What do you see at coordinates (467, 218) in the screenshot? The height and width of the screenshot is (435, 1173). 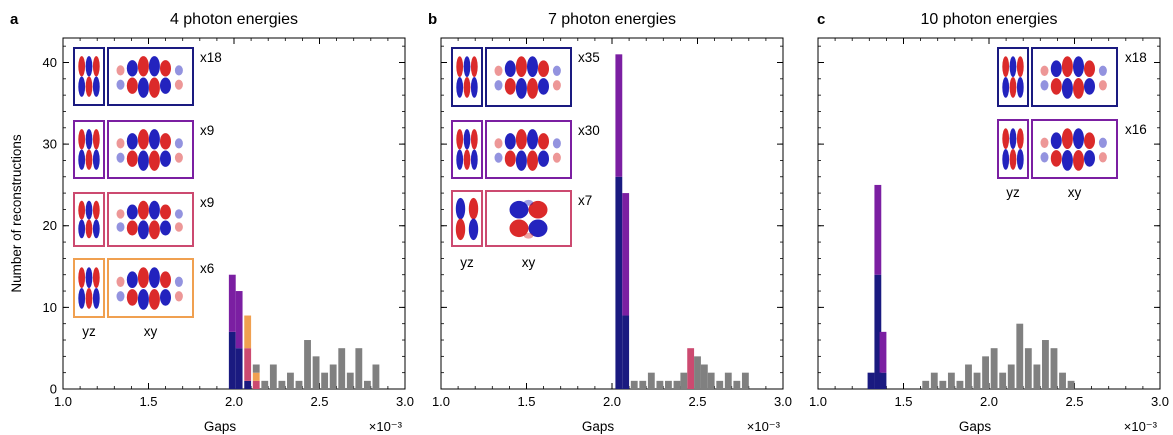 I see `yz-inset-frame` at bounding box center [467, 218].